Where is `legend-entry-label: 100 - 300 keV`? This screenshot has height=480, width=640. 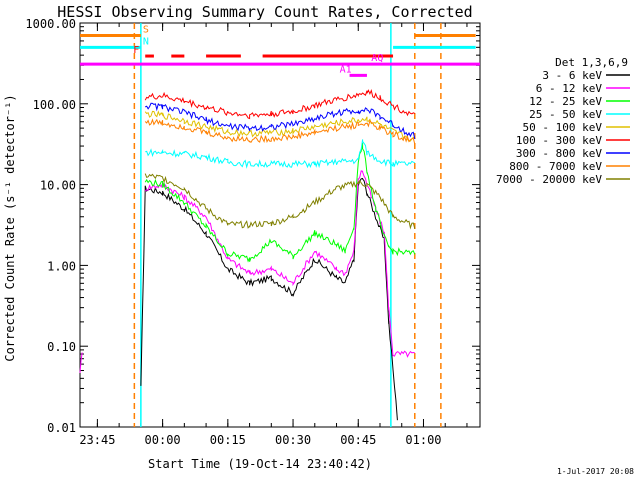
legend-entry-label: 100 - 300 keV is located at coordinates (559, 140).